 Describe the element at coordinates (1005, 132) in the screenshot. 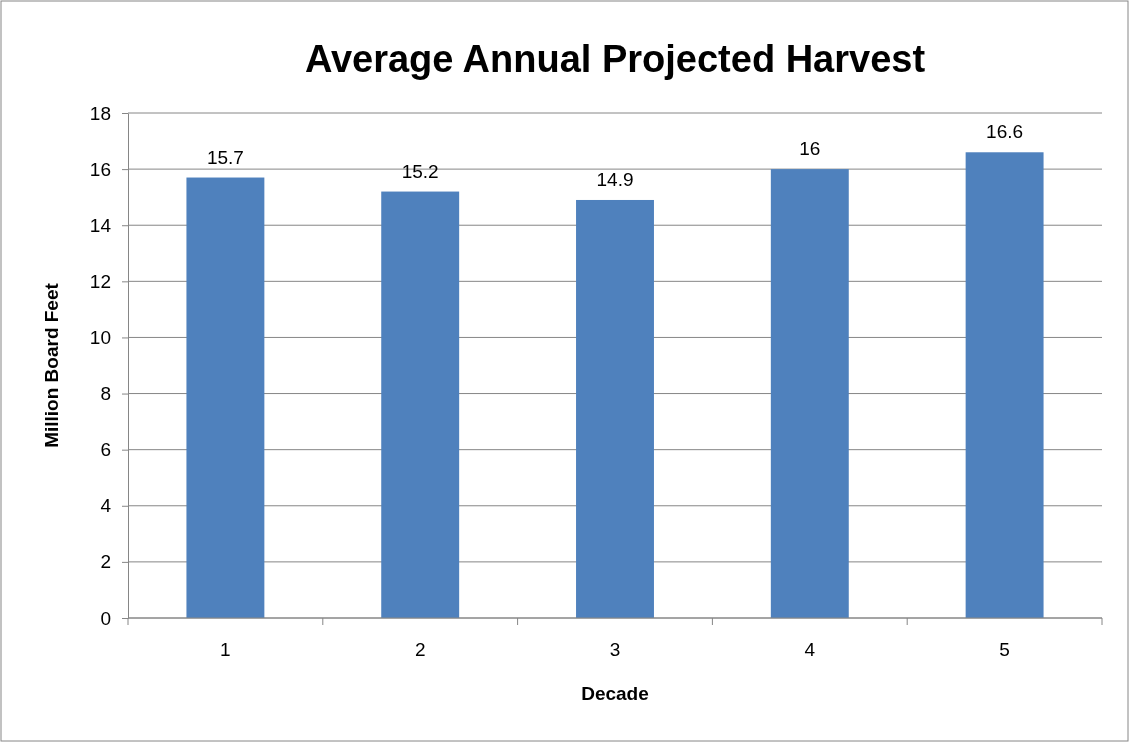

I see `data-label: 16.6` at that location.